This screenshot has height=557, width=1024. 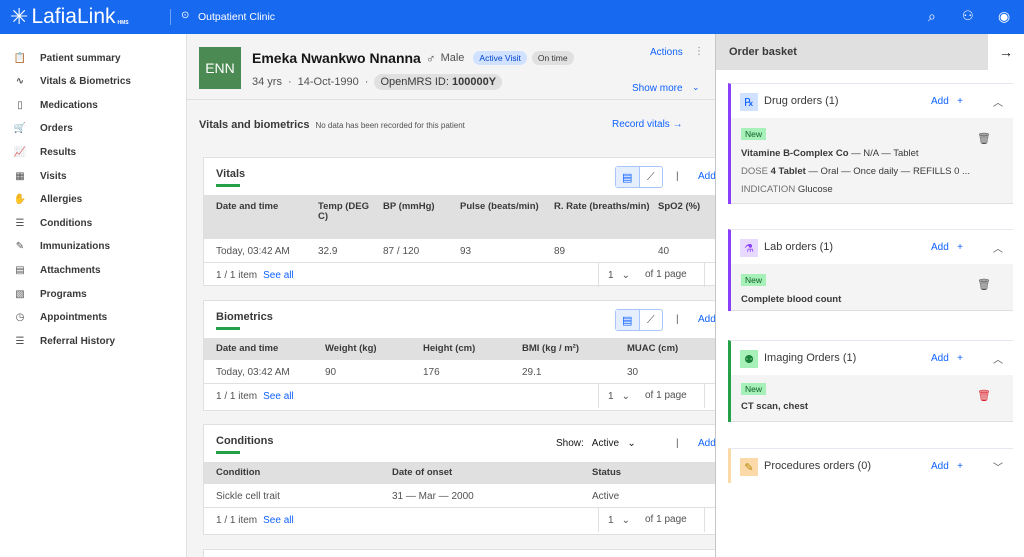 What do you see at coordinates (69, 17) in the screenshot?
I see `brand: ✳ LafiaLink HMS` at bounding box center [69, 17].